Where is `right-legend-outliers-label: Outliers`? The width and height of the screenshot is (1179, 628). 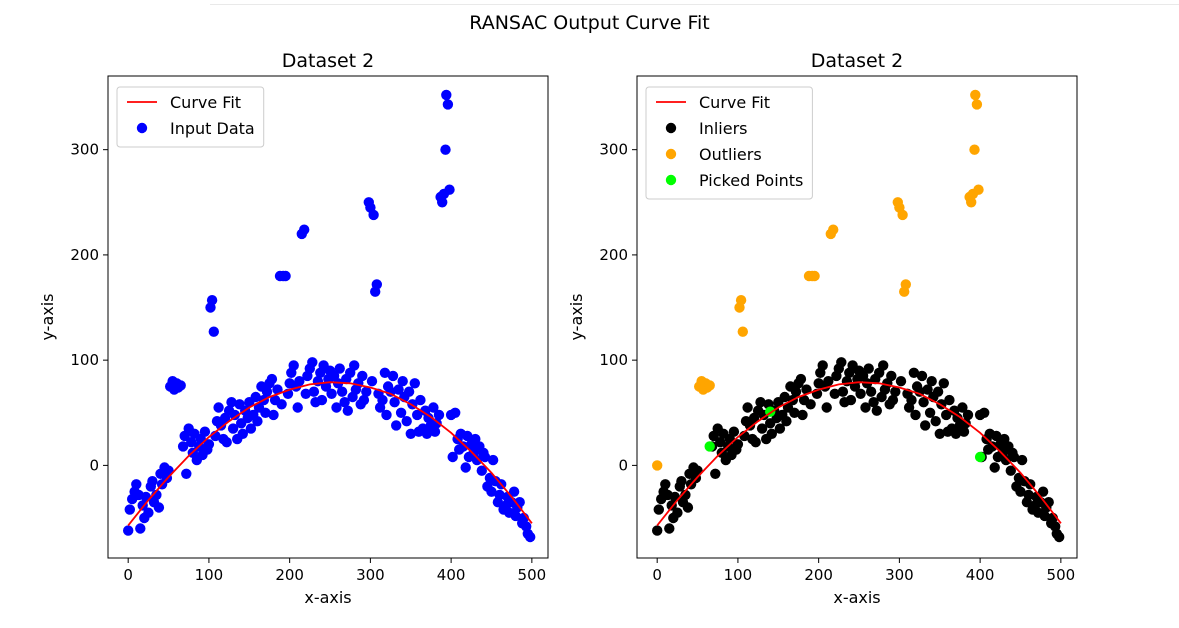
right-legend-outliers-label: Outliers is located at coordinates (730, 154).